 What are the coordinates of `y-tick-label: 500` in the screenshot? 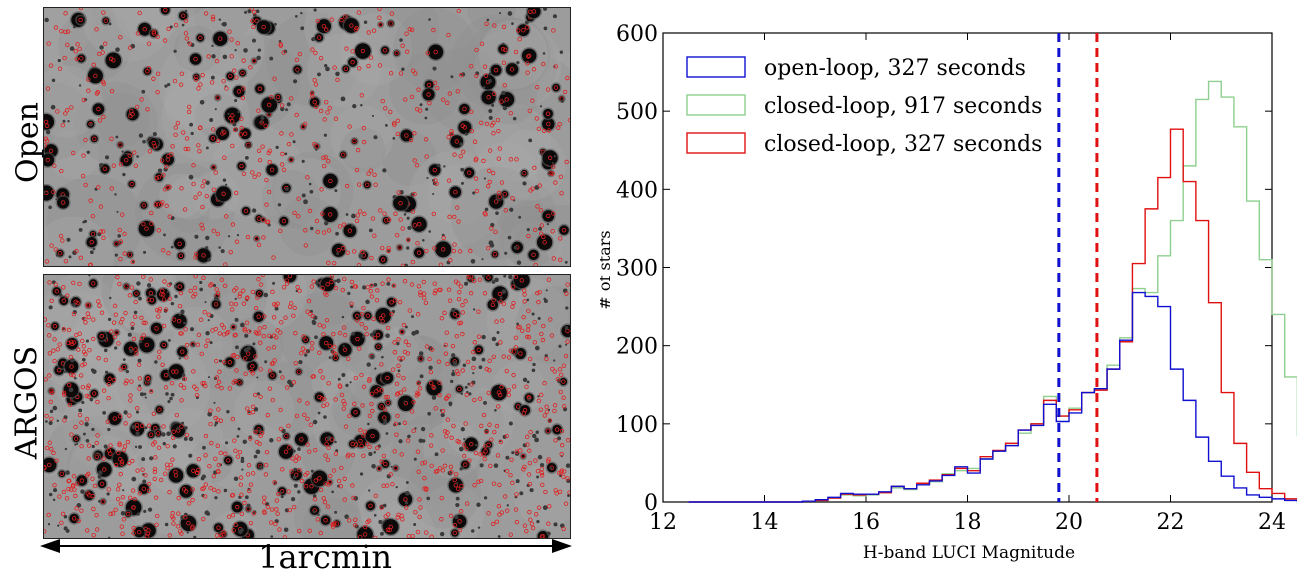 It's located at (637, 112).